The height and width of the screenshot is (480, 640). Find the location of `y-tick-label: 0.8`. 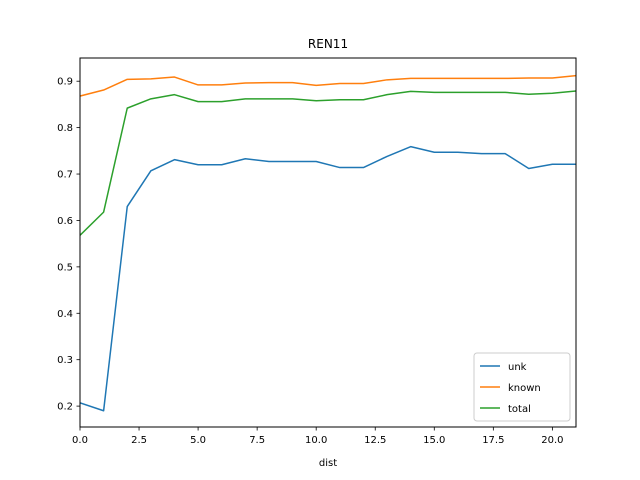

y-tick-label: 0.8 is located at coordinates (65, 128).